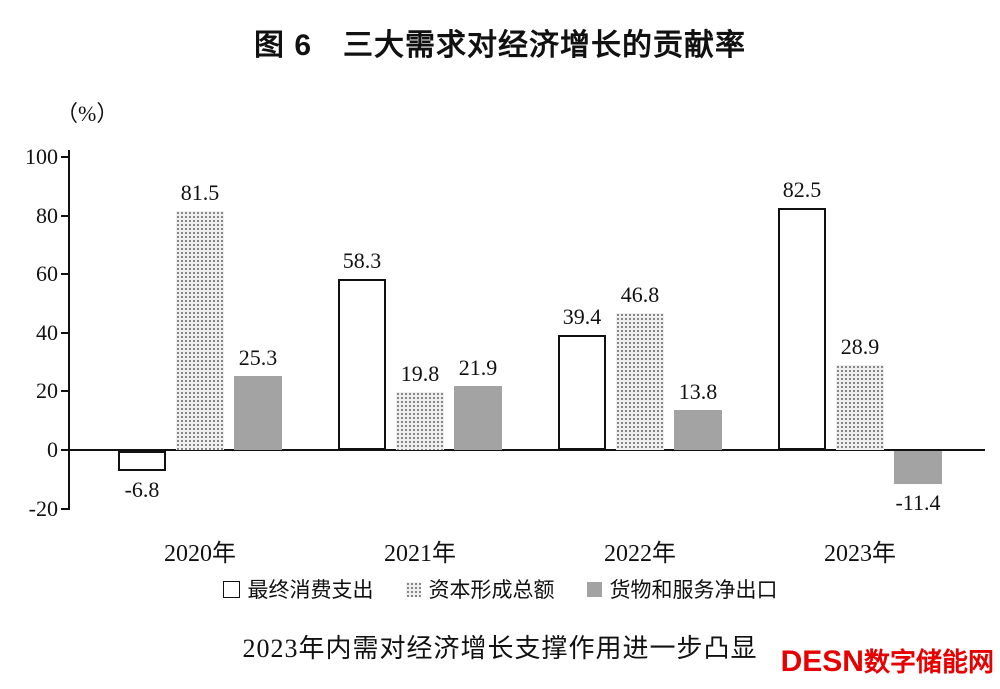  I want to click on bar-value-label: 13.8, so click(698, 391).